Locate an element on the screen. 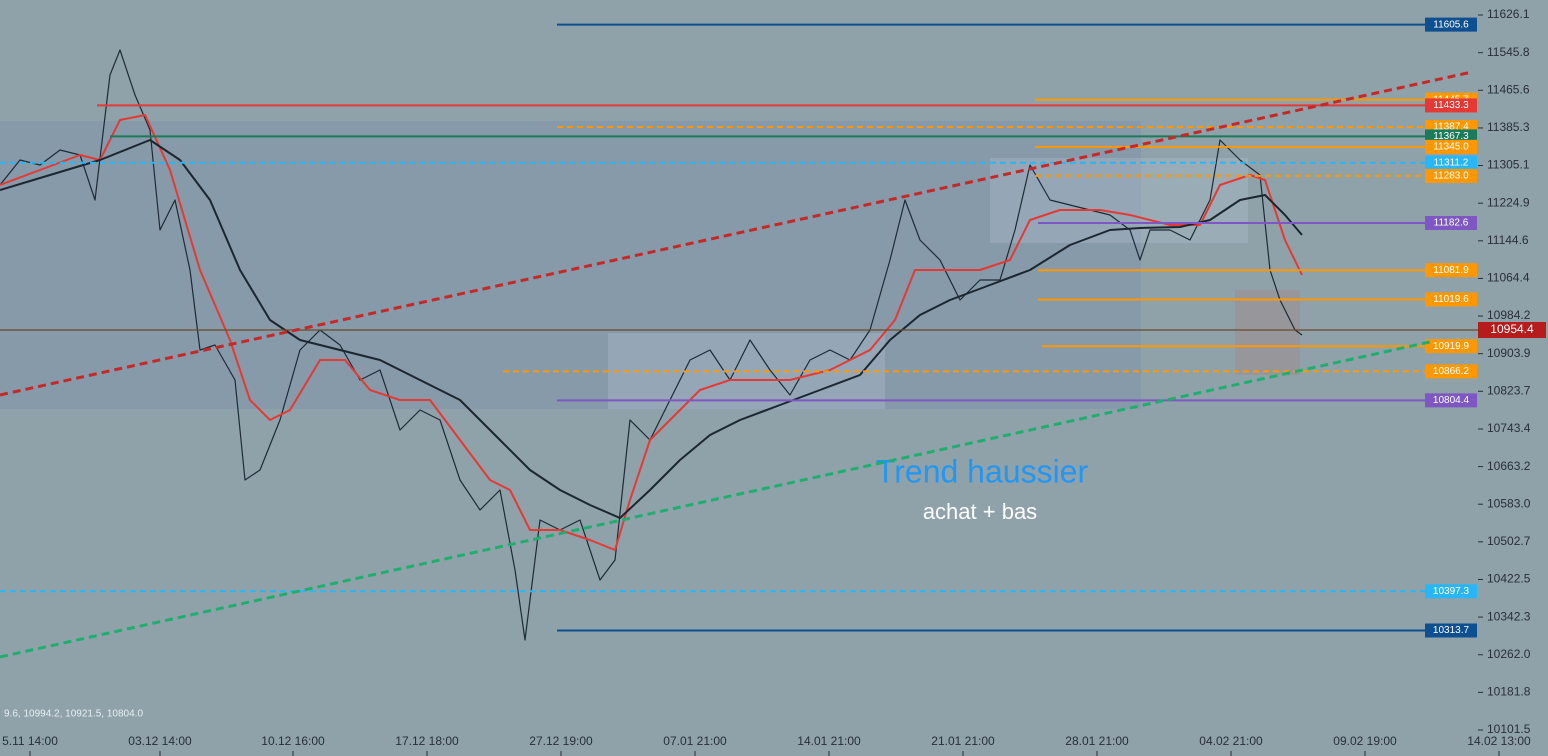 This screenshot has height=756, width=1548. y-tick-label: 10984.2 is located at coordinates (1509, 315).